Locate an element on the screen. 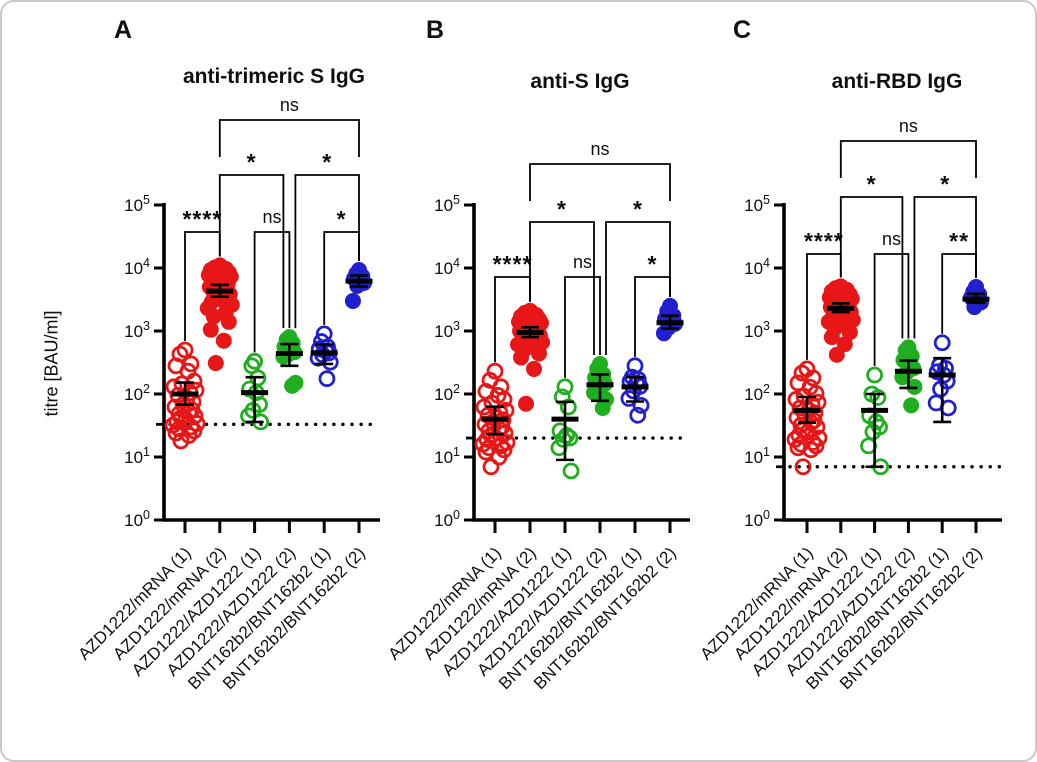 The height and width of the screenshot is (762, 1037). panel-a-title: anti-trimeric S IgG is located at coordinates (274, 76).